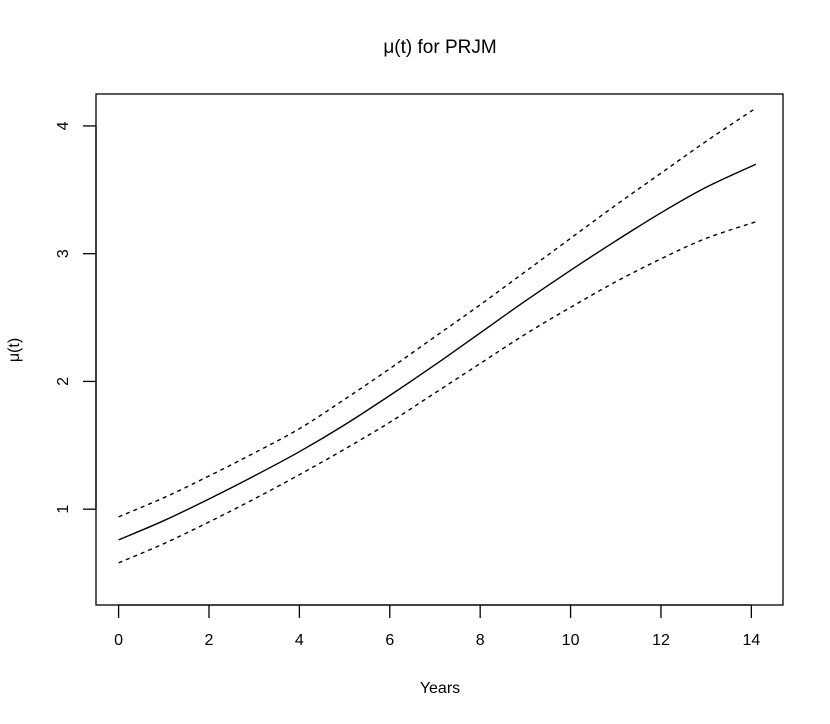  What do you see at coordinates (437, 626) in the screenshot?
I see `x-axis: 0 2 4 6 8 10 12 14` at bounding box center [437, 626].